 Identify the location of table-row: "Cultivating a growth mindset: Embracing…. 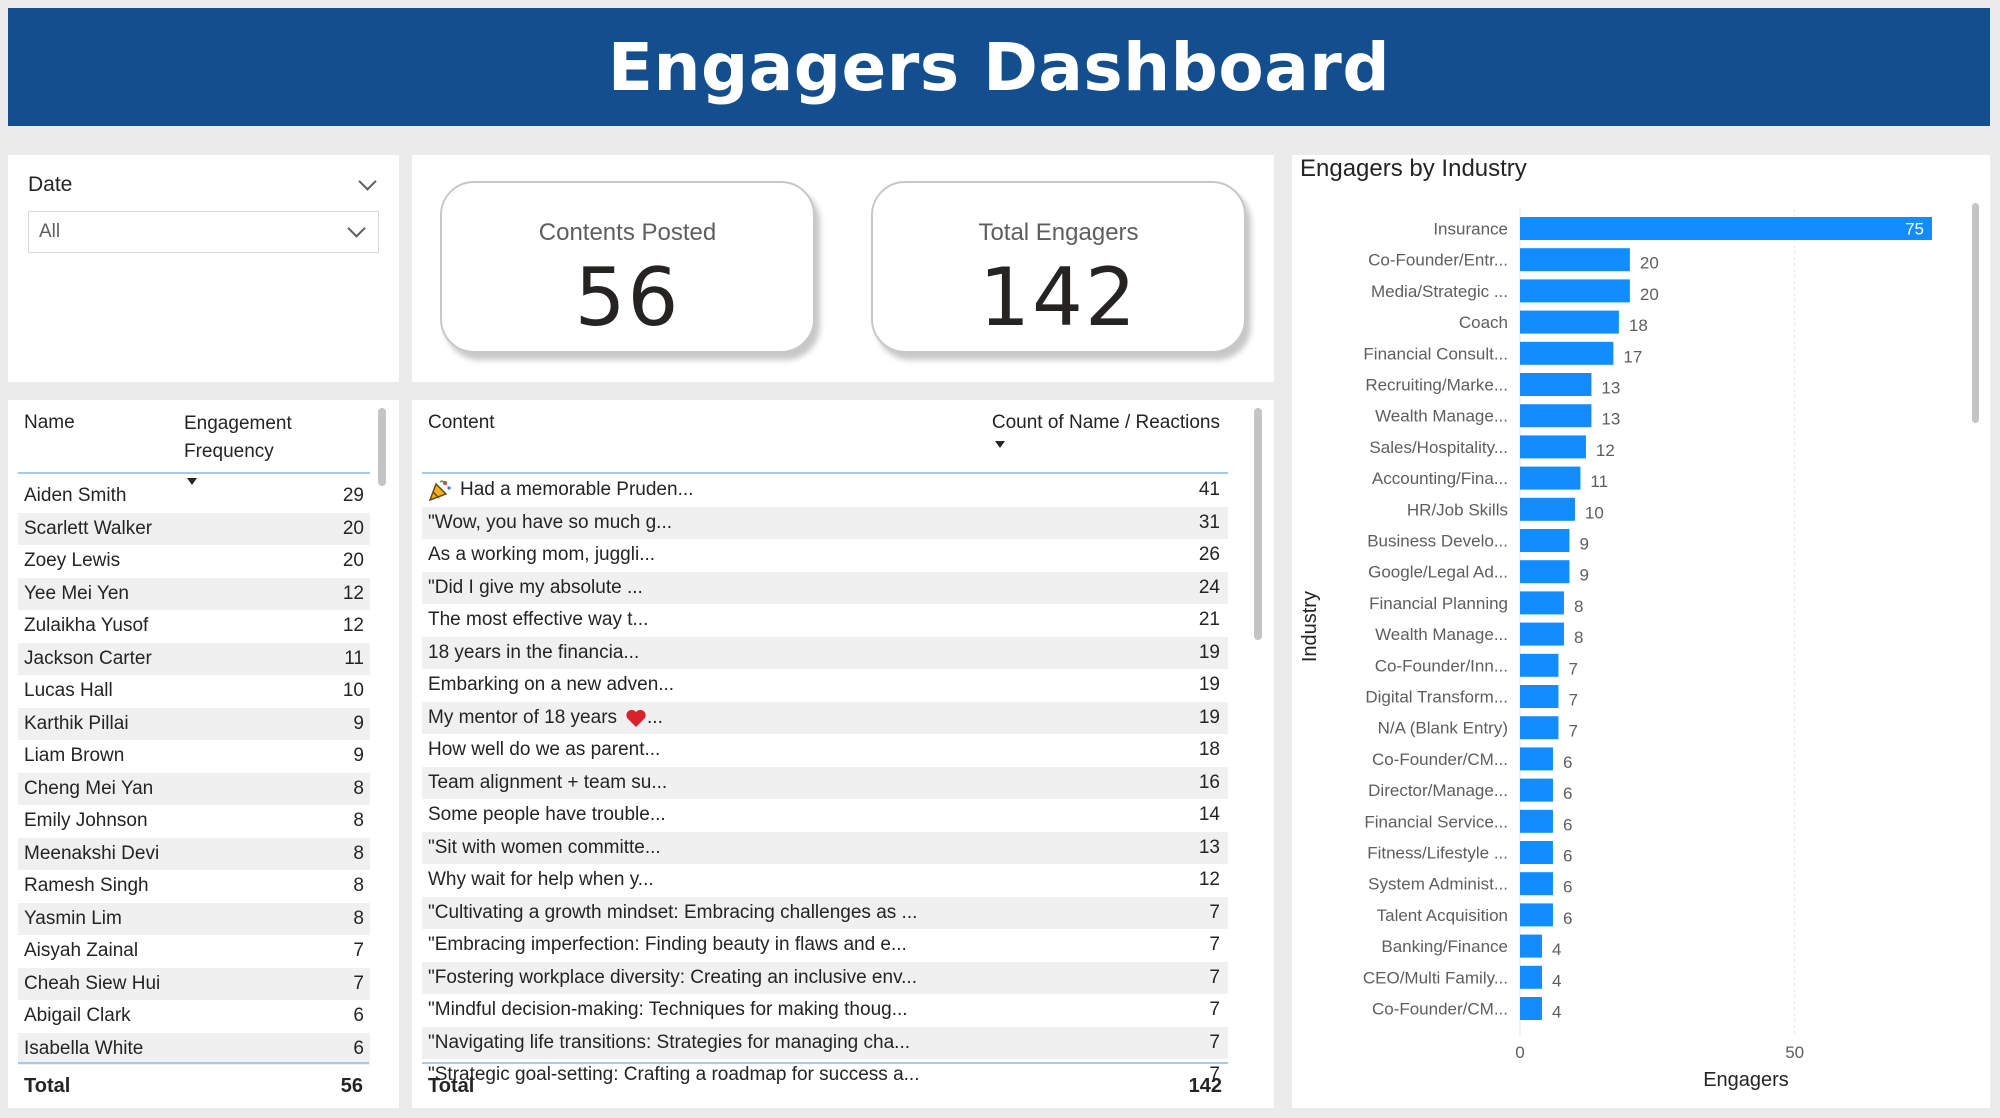
(825, 912).